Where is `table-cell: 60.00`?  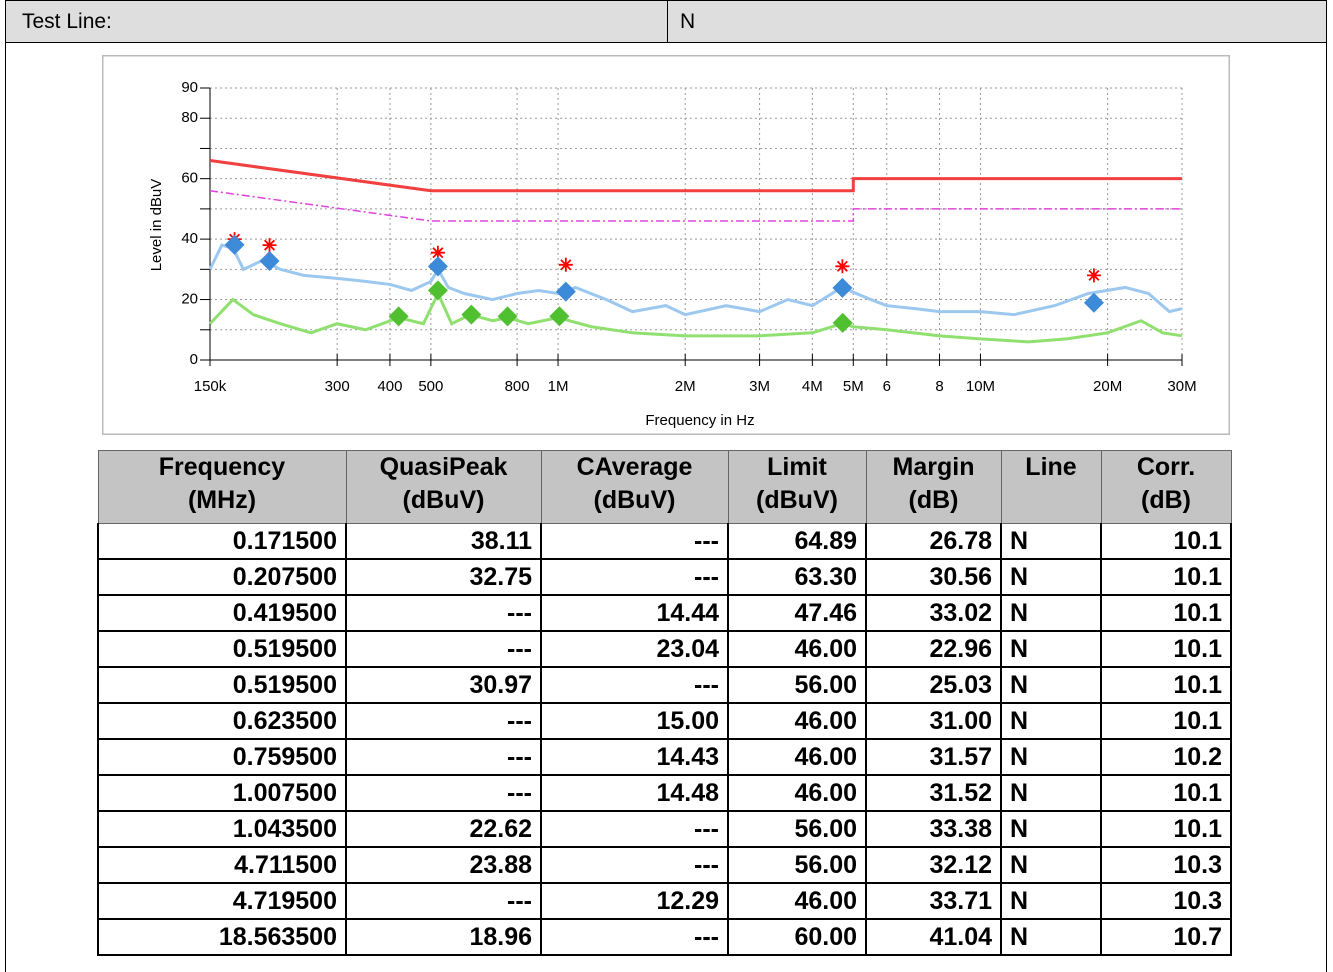 table-cell: 60.00 is located at coordinates (797, 937).